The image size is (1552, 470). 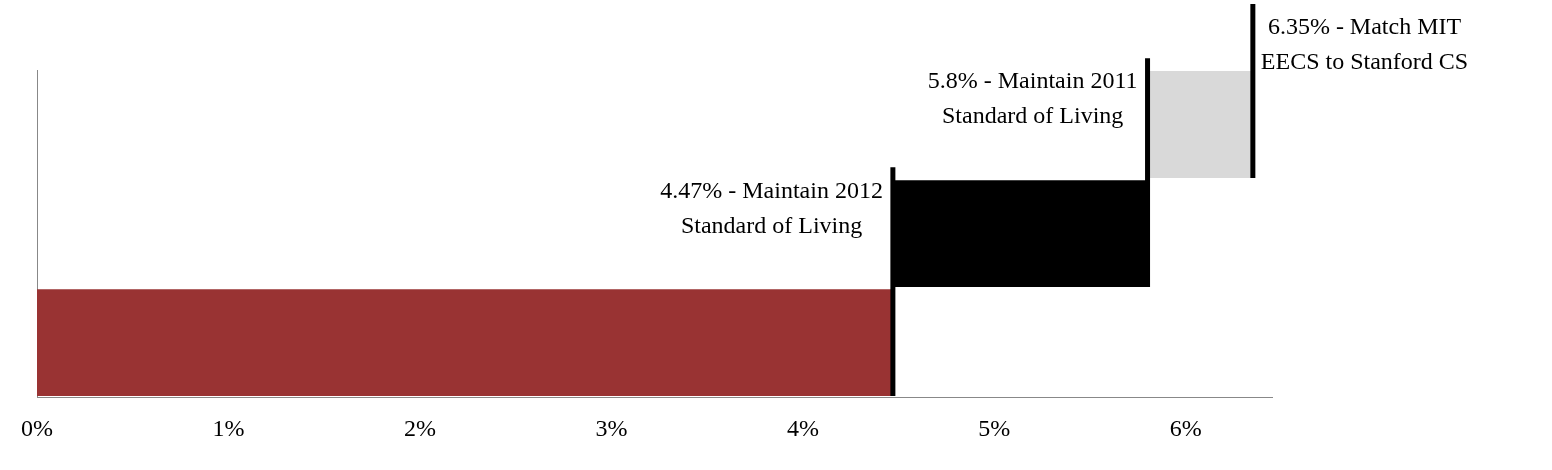 I want to click on x-tick-label: 0%, so click(x=37, y=427).